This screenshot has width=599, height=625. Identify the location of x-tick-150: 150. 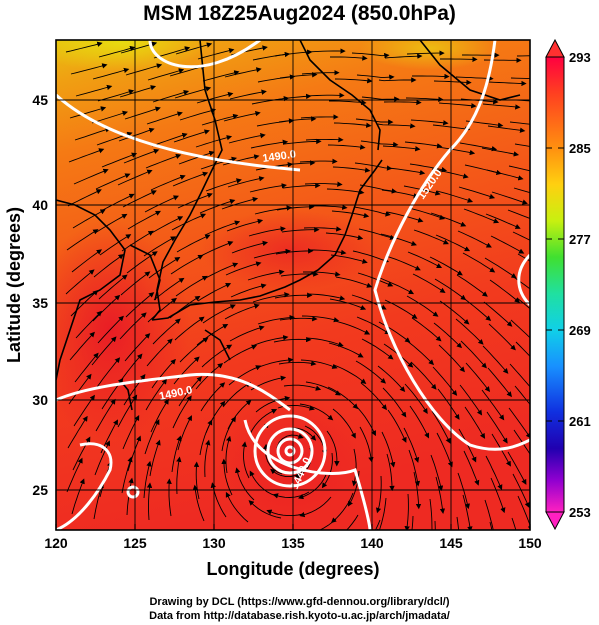
(530, 543).